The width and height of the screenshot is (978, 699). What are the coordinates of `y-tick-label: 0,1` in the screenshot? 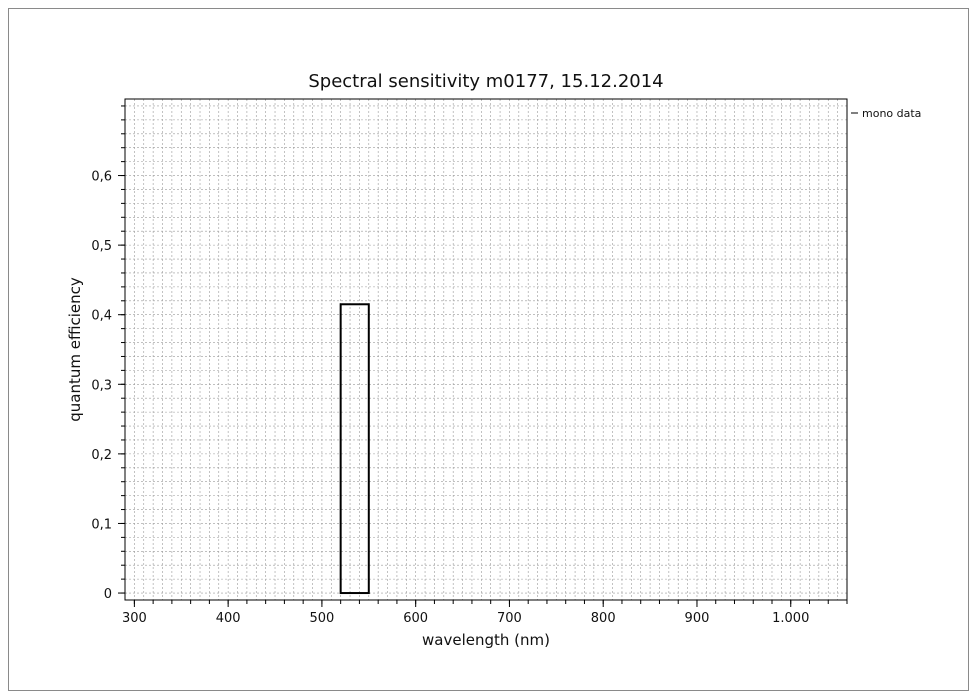 It's located at (101, 524).